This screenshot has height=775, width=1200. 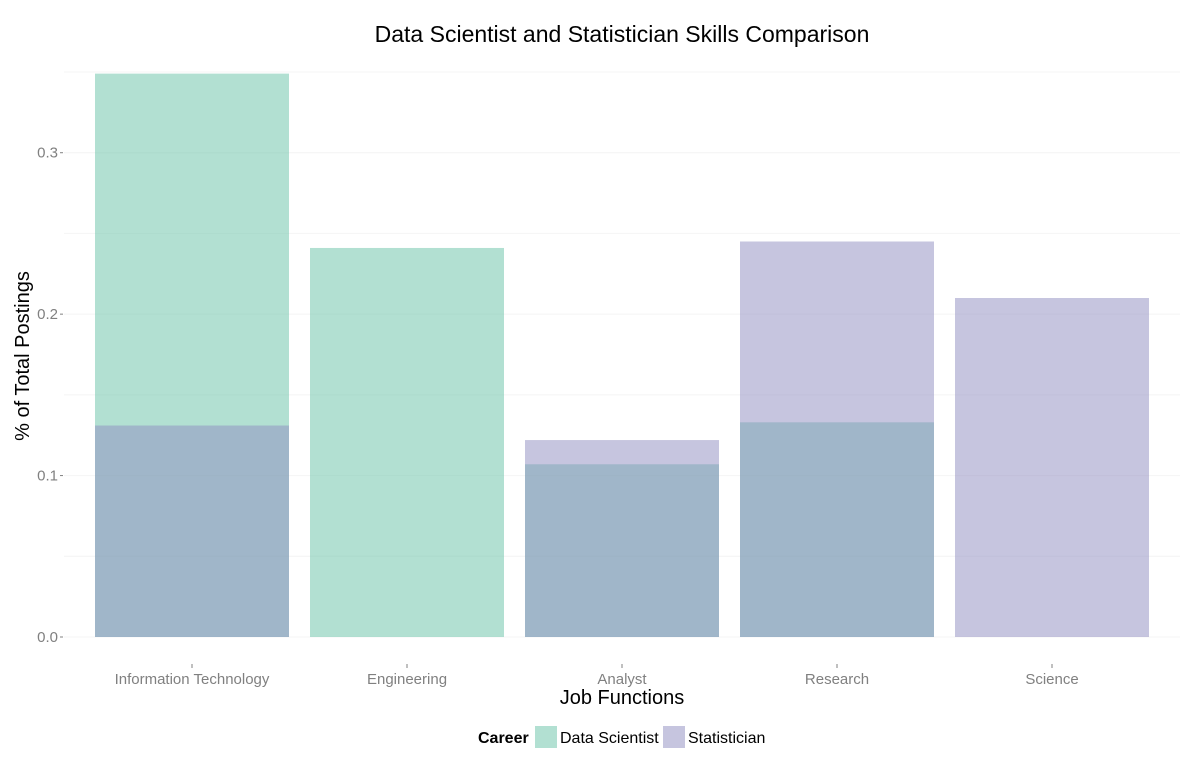 What do you see at coordinates (192, 679) in the screenshot?
I see `x-tick-label-information-technology: Information Technology` at bounding box center [192, 679].